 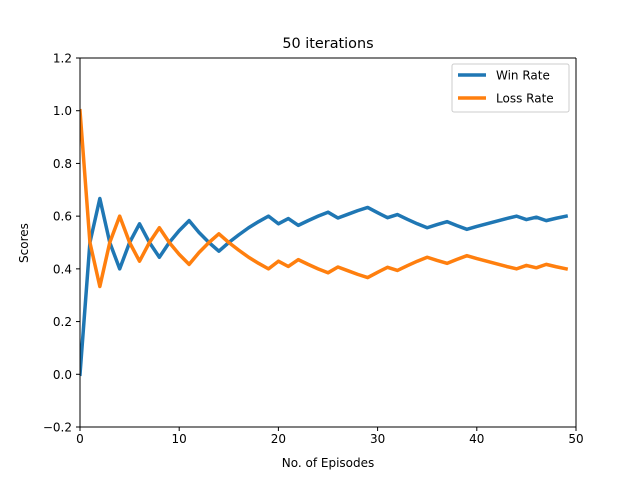 What do you see at coordinates (62, 322) in the screenshot?
I see `y-tick-label: 0.2` at bounding box center [62, 322].